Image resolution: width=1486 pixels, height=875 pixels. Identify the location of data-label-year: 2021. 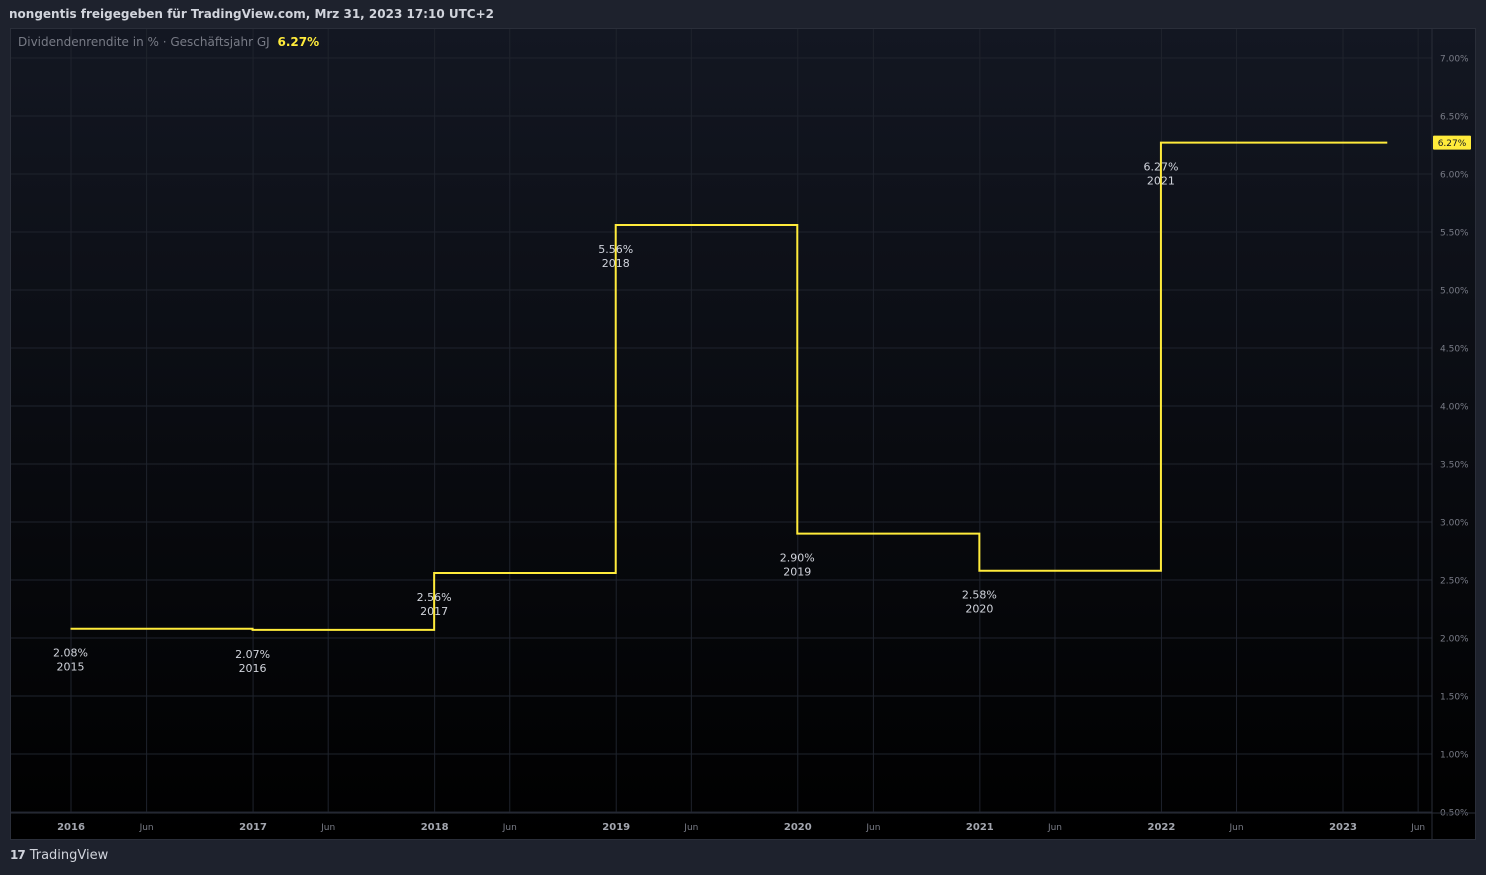
(1161, 181).